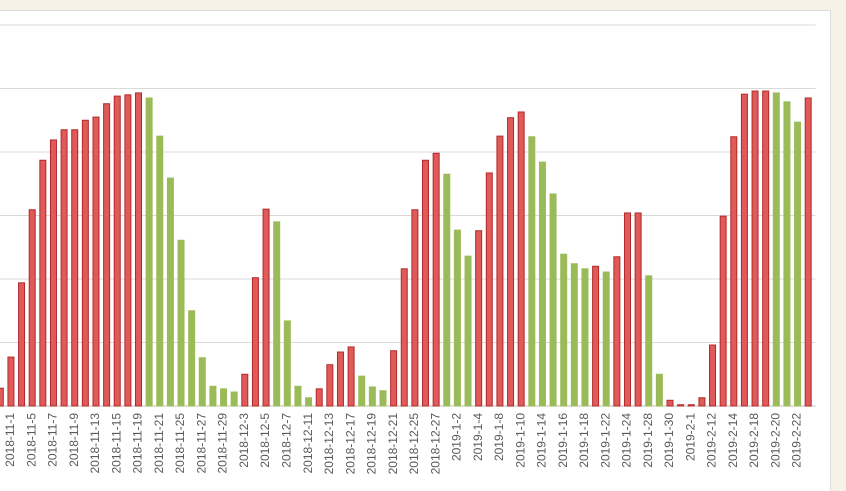  Describe the element at coordinates (201, 443) in the screenshot. I see `x-tick-label: 2018-11-27` at that location.